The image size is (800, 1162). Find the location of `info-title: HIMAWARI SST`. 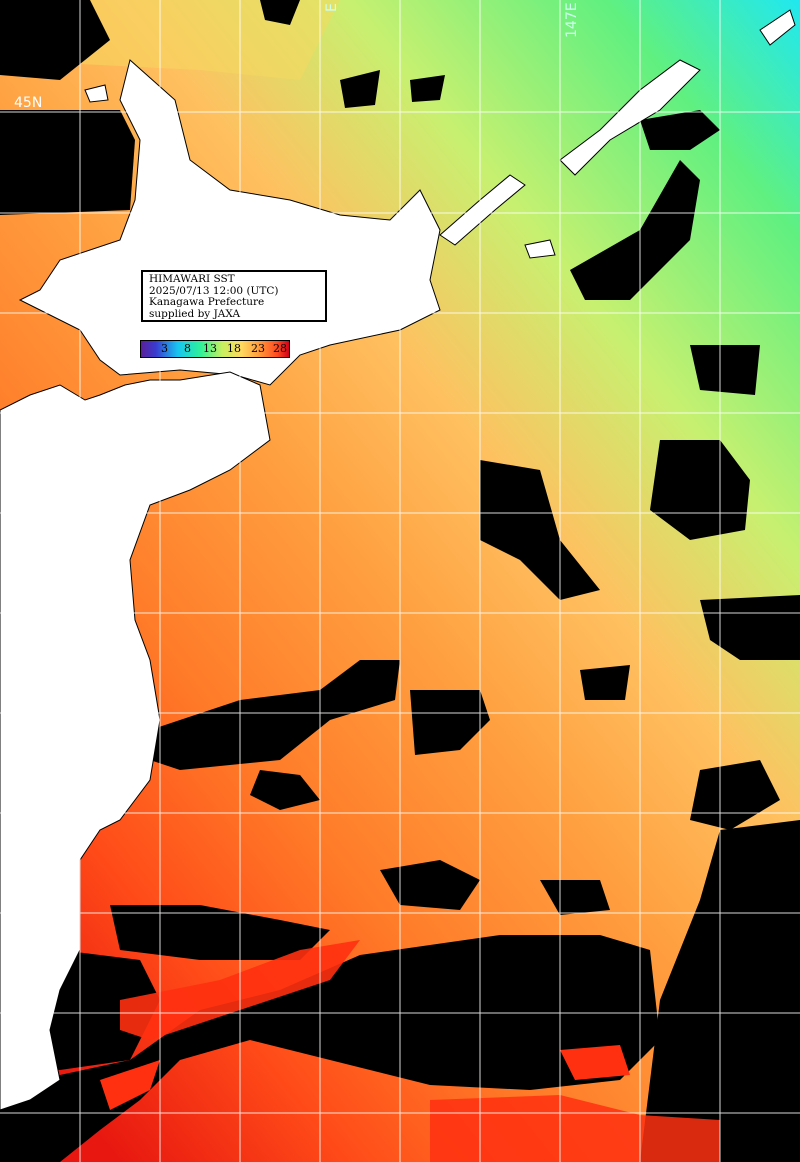

info-title: HIMAWARI SST is located at coordinates (192, 279).